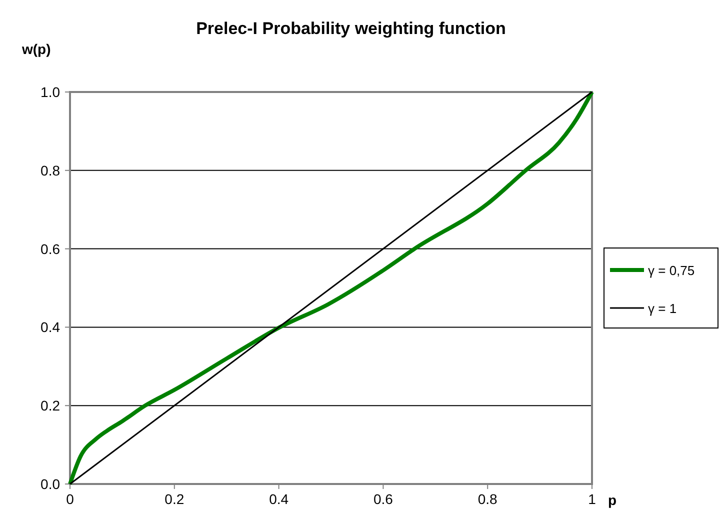  What do you see at coordinates (50, 327) in the screenshot?
I see `y-tick-label: 0.4` at bounding box center [50, 327].